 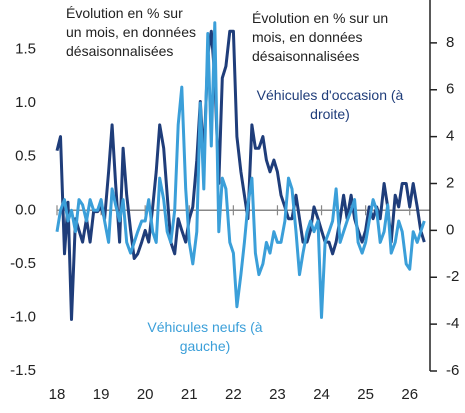 What do you see at coordinates (330, 104) in the screenshot?
I see `series-label: Véhicules d'occasion (à droite)` at bounding box center [330, 104].